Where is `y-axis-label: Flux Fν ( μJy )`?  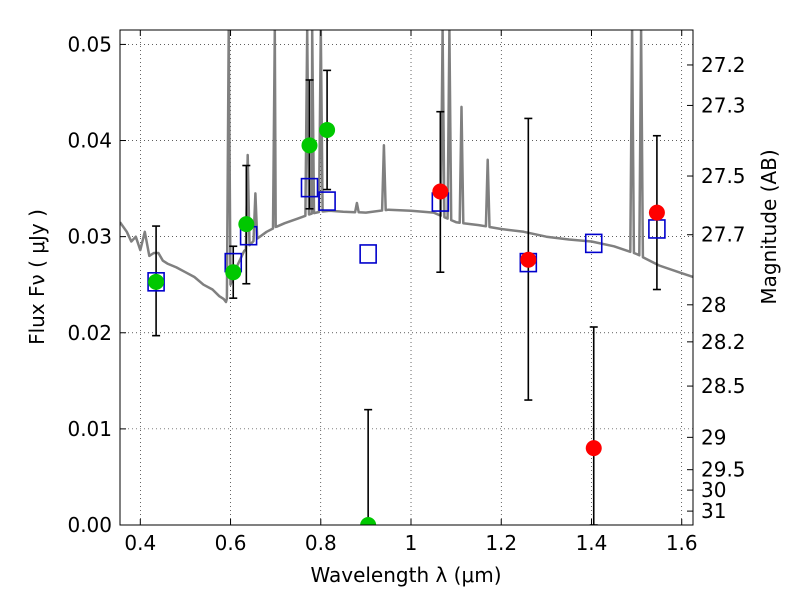
y-axis-label: Flux Fν ( μJy ) is located at coordinates (37, 277).